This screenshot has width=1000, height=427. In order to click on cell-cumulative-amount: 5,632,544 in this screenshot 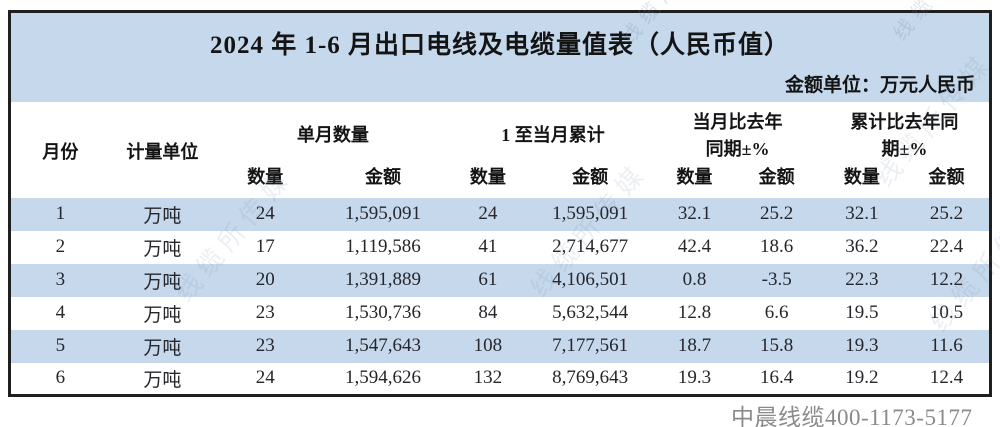, I will do `click(590, 312)`.